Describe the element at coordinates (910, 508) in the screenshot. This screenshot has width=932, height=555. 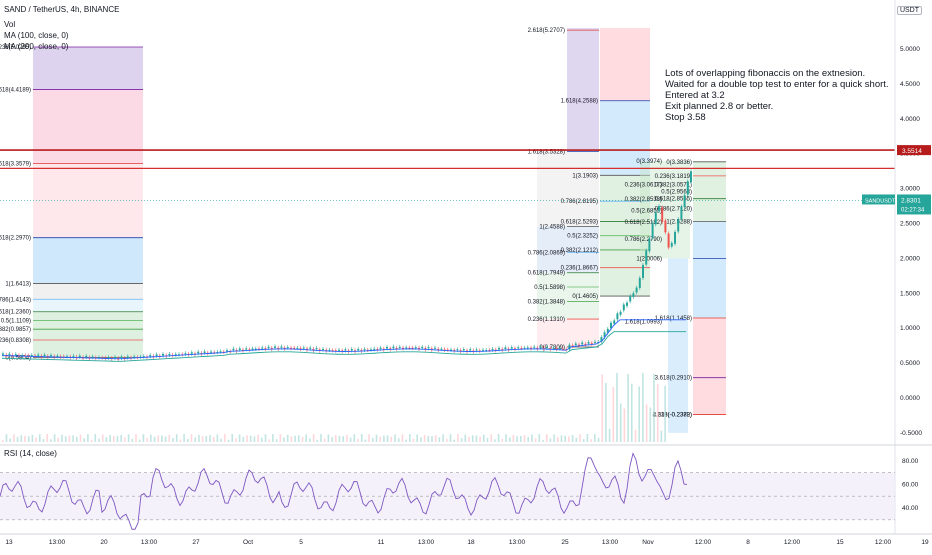
I see `rsi-tick-label: 40.00` at that location.